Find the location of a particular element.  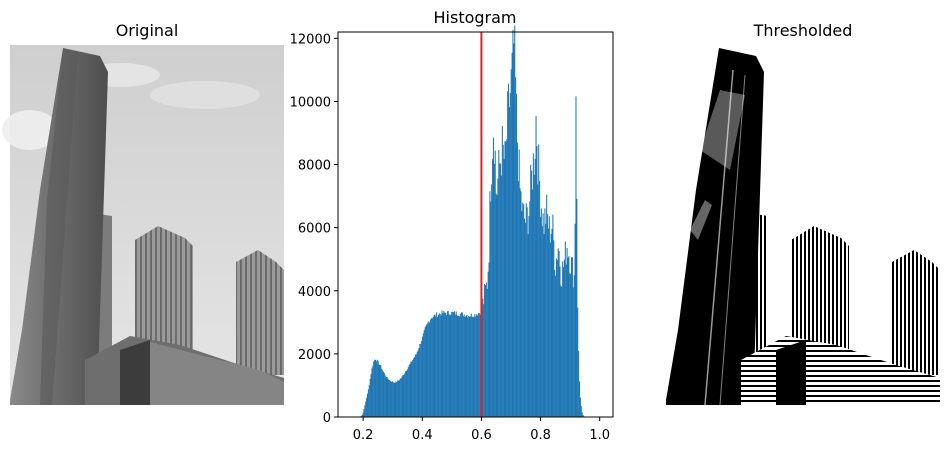

x-tick-label: 0.2 is located at coordinates (363, 435).